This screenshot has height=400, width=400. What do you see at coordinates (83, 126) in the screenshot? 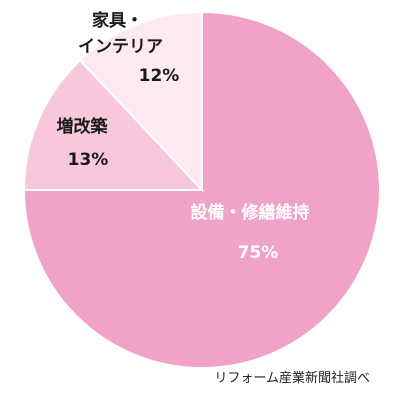
I see `label-slice-1-name: 増改築` at bounding box center [83, 126].